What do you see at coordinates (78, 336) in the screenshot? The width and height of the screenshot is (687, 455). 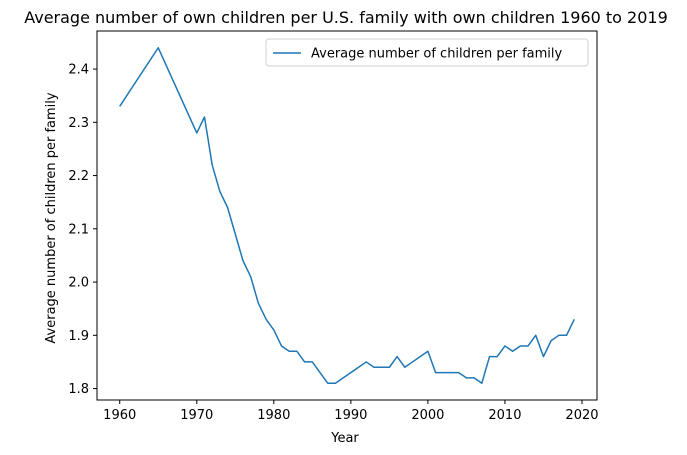 I see `y-tick-label: 1.9` at bounding box center [78, 336].